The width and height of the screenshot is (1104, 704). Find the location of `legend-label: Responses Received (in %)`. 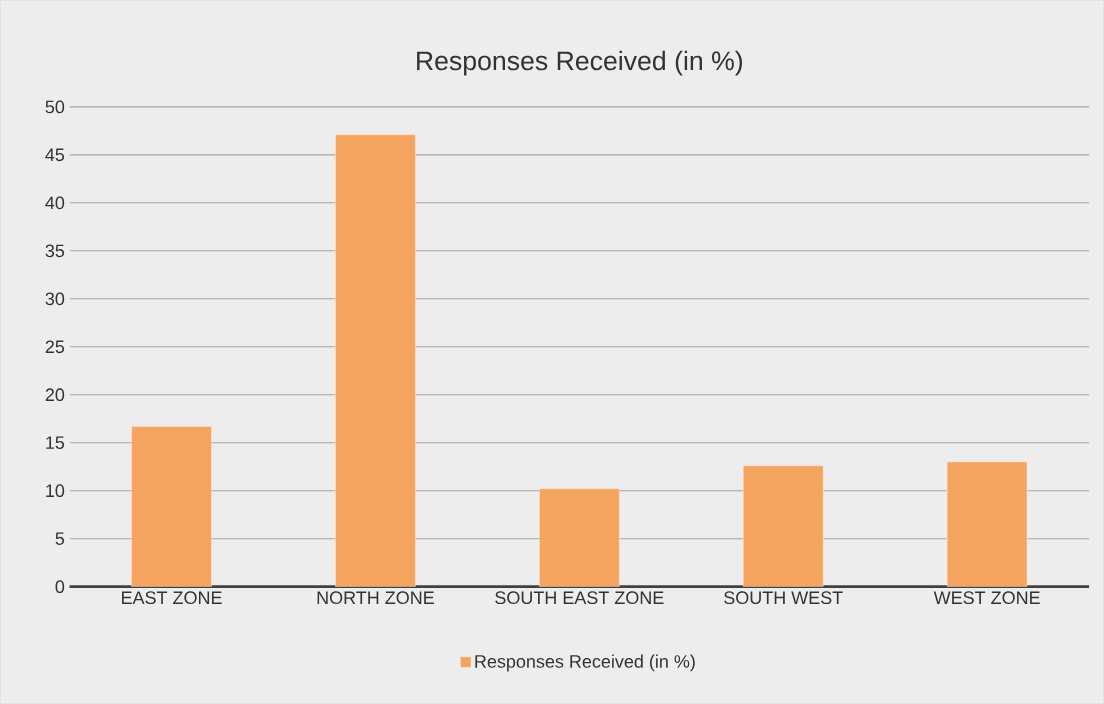

legend-label: Responses Received (in %) is located at coordinates (585, 663).